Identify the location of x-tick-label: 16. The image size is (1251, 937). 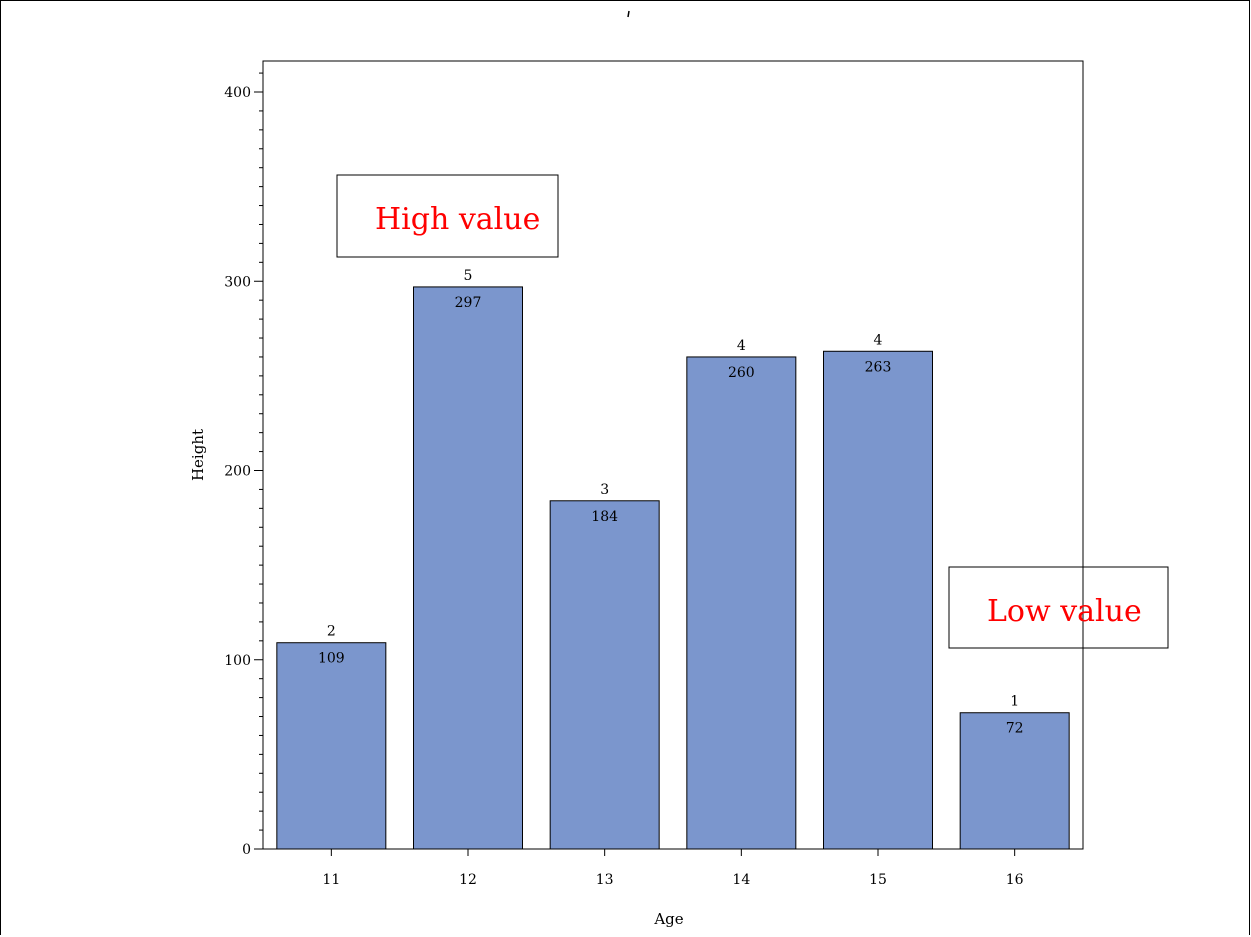
(1015, 880).